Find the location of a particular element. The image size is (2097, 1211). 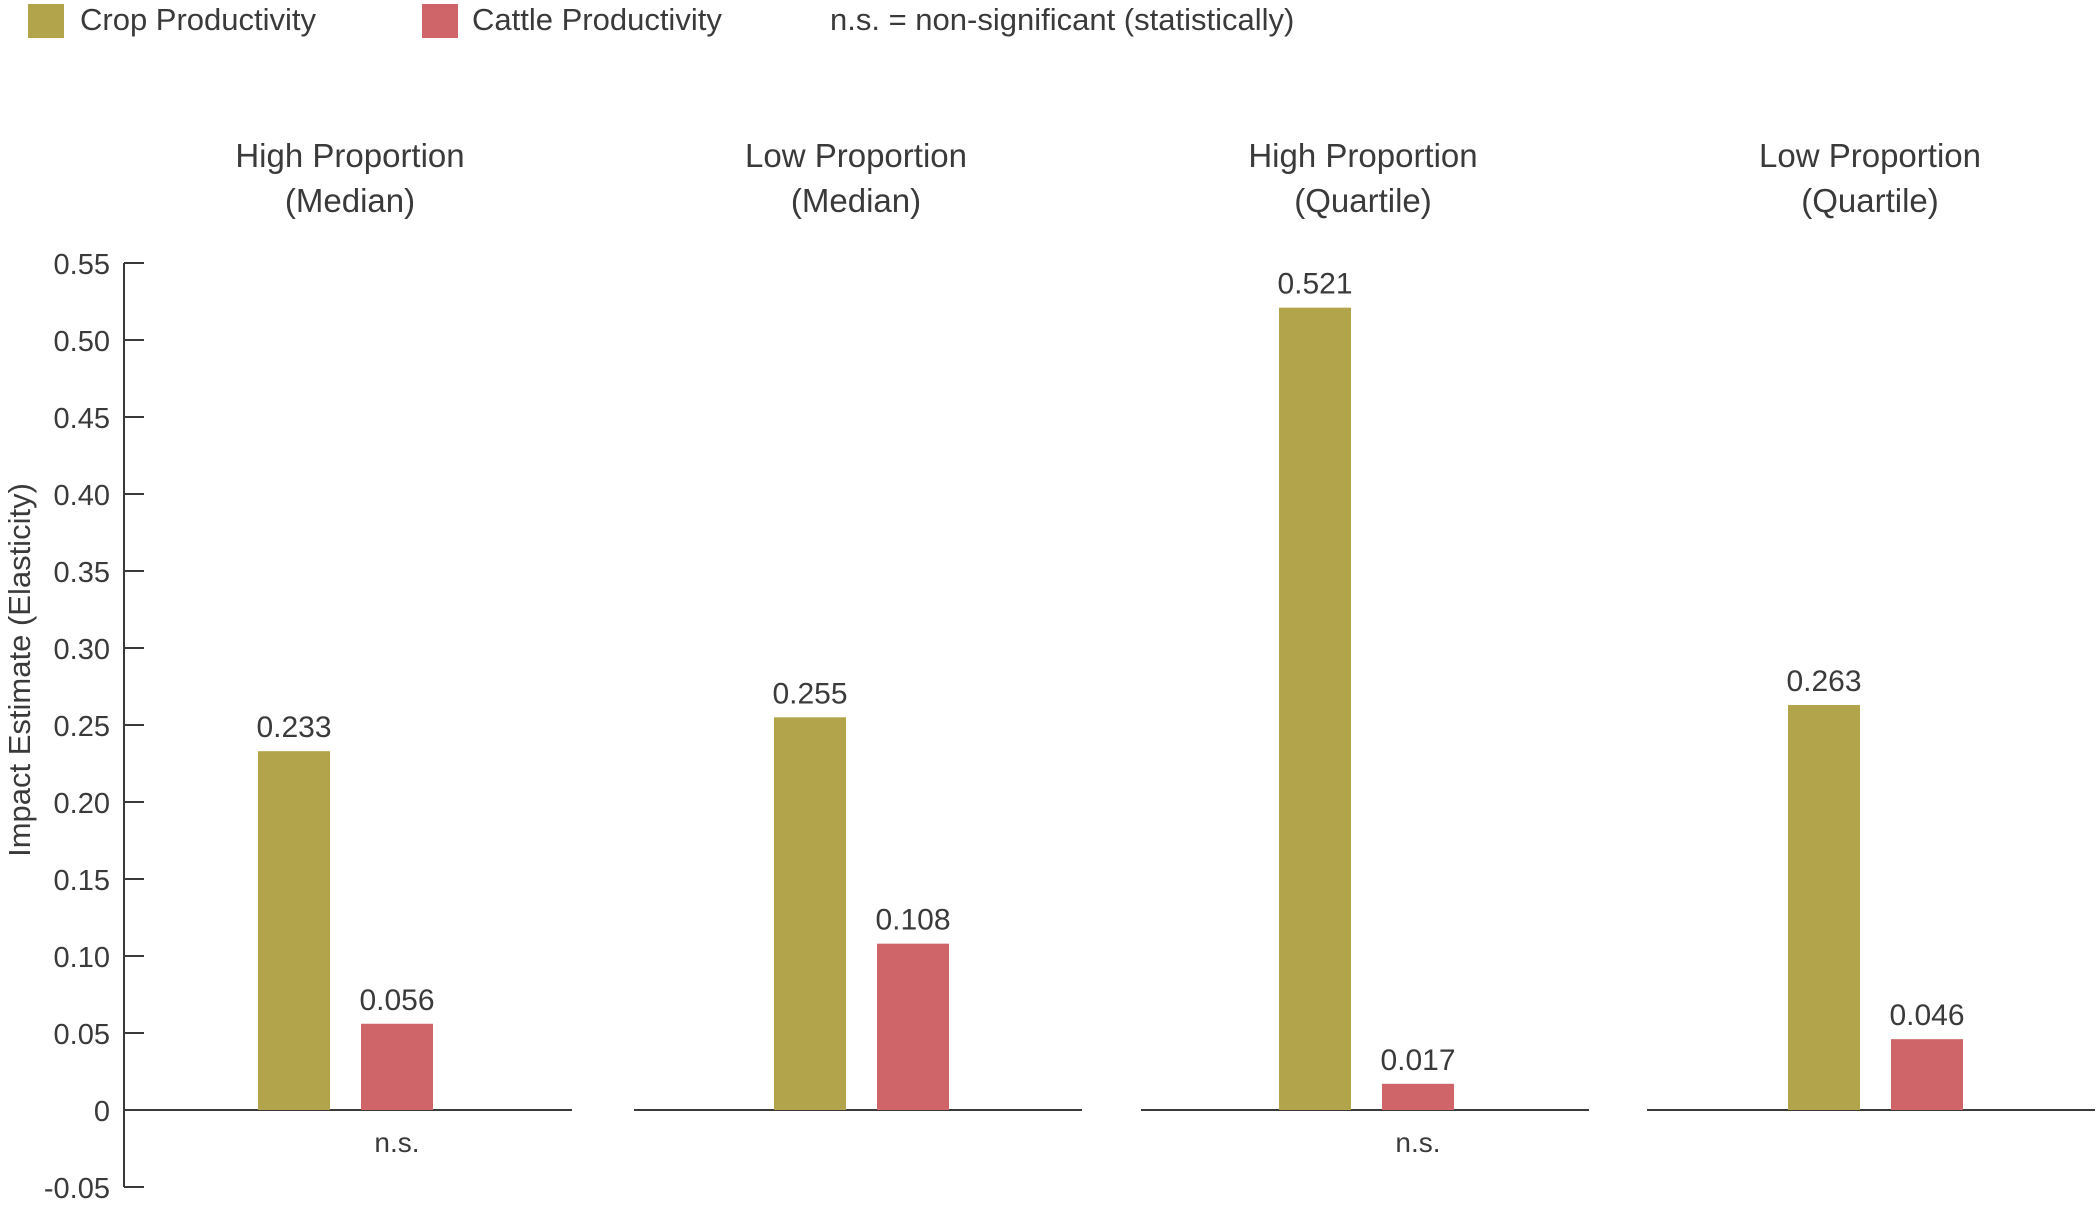

data-label-crop: 0.233 is located at coordinates (293, 727).